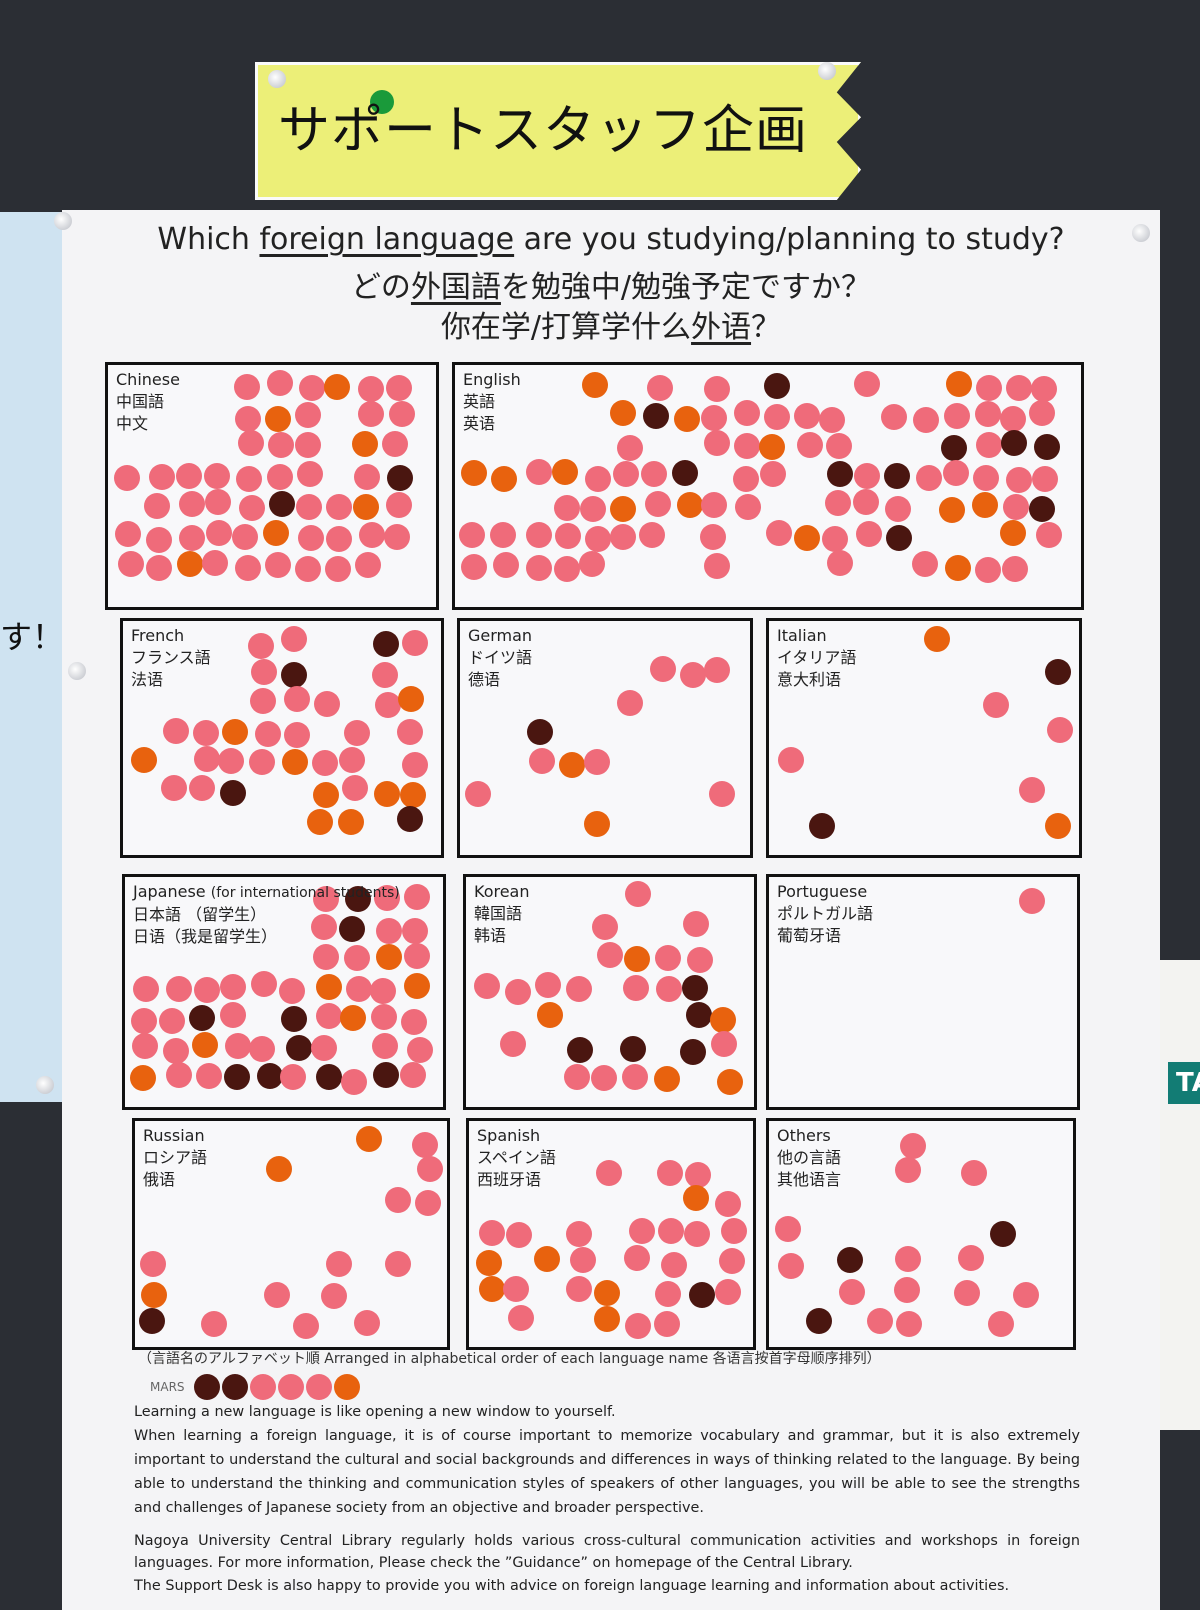 This screenshot has width=1200, height=1610. Describe the element at coordinates (809, 679) in the screenshot. I see `label-zh: 意大利语` at that location.